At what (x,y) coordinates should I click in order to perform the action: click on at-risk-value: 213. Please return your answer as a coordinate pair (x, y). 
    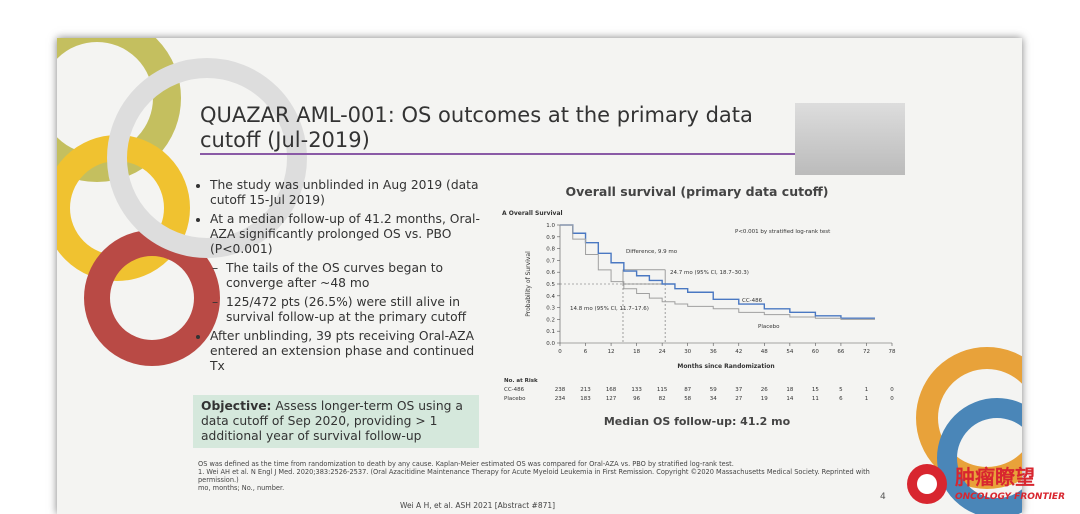
    Looking at the image, I should click on (585, 390).